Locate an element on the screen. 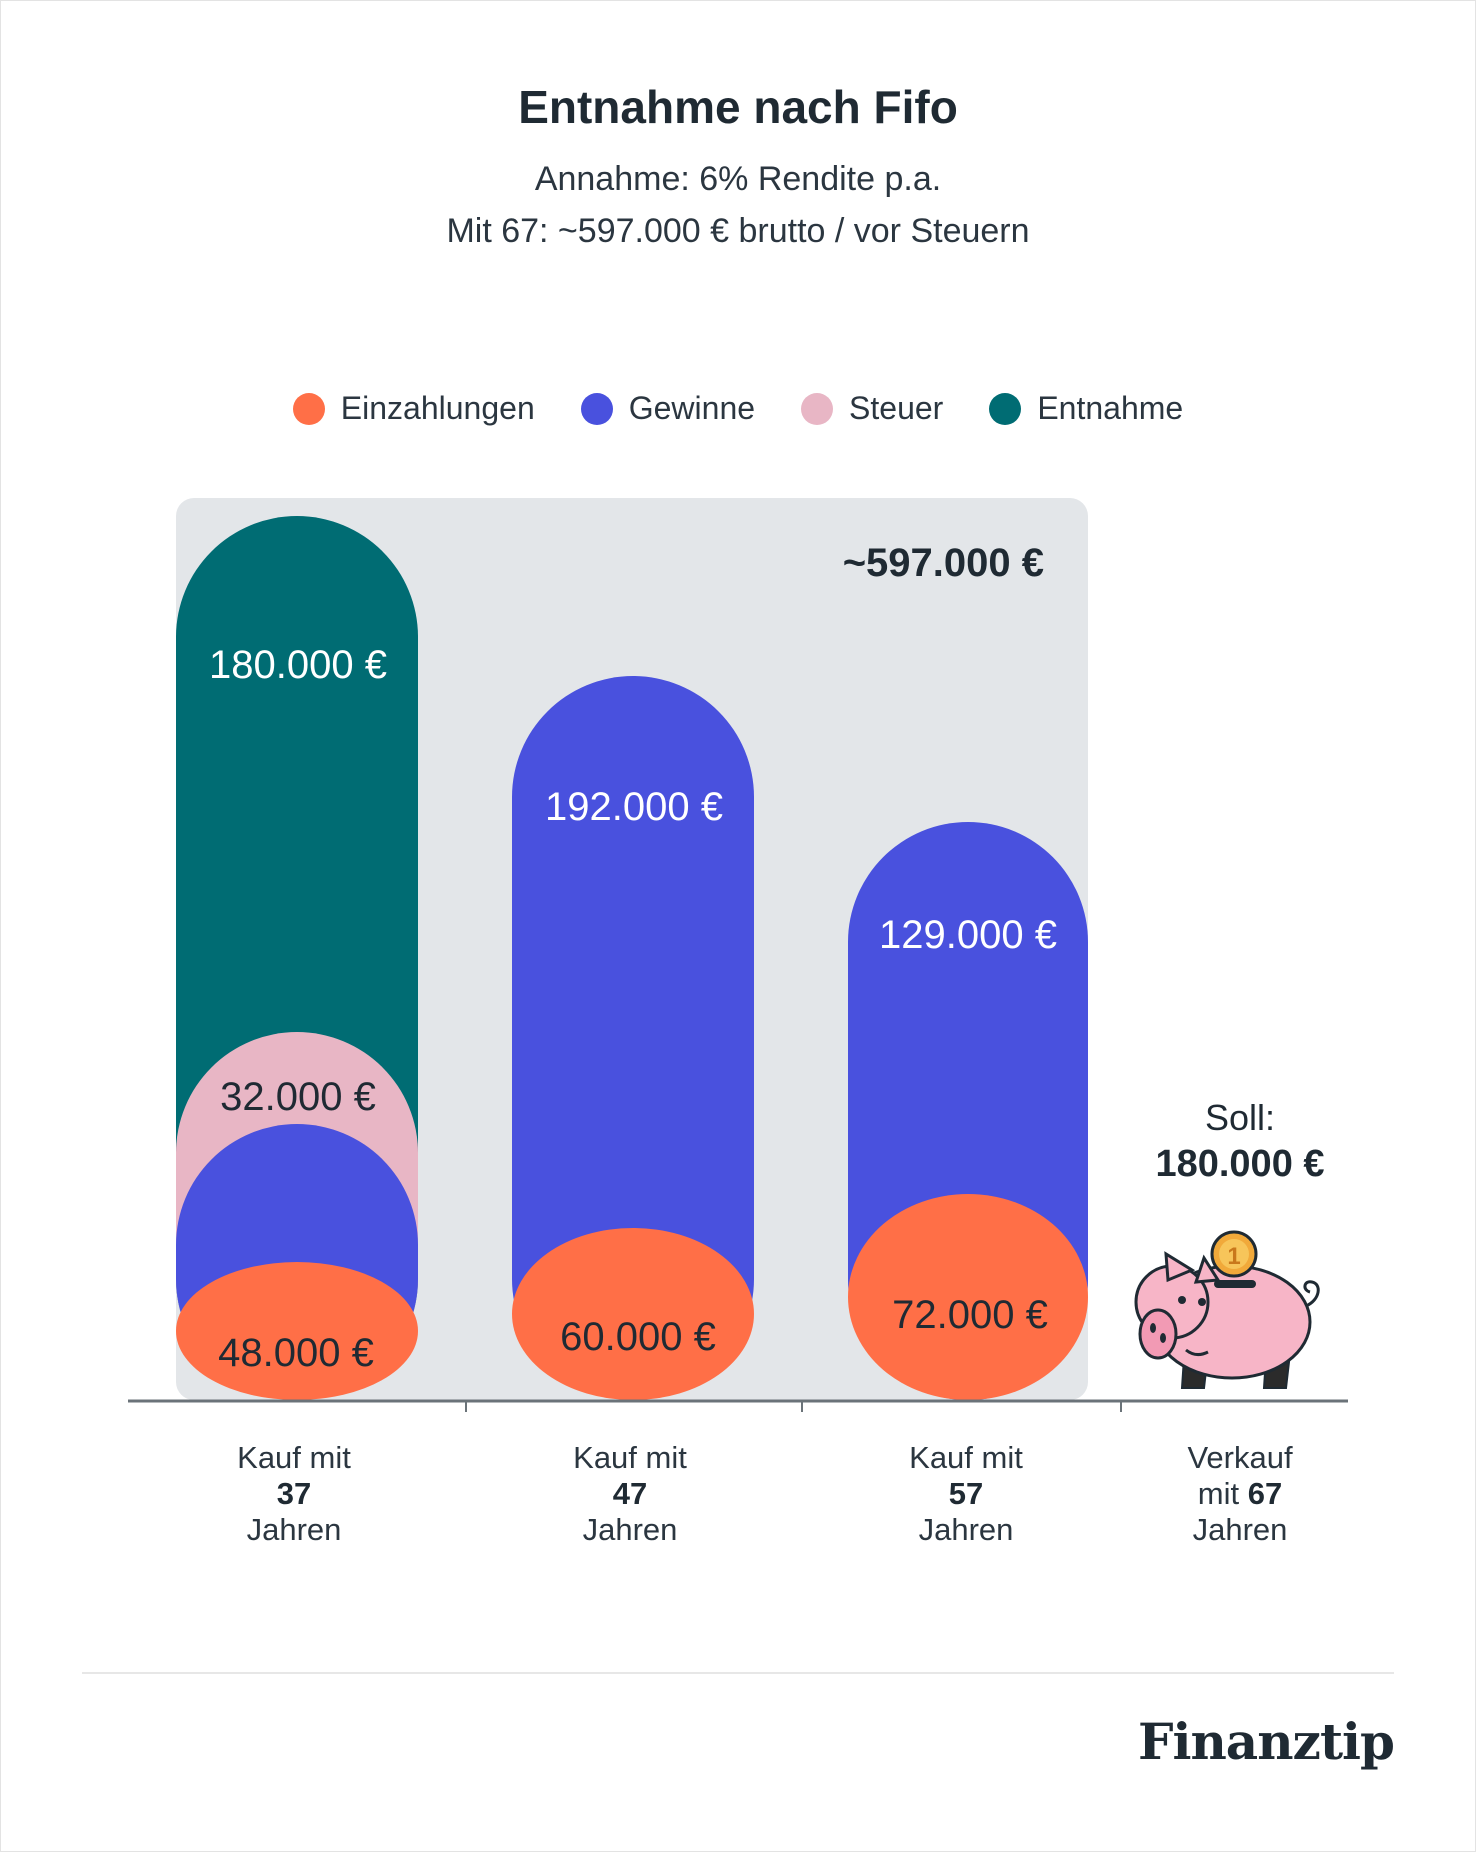 The height and width of the screenshot is (1852, 1476). bar-segment-gewinne is located at coordinates (633, 1038).